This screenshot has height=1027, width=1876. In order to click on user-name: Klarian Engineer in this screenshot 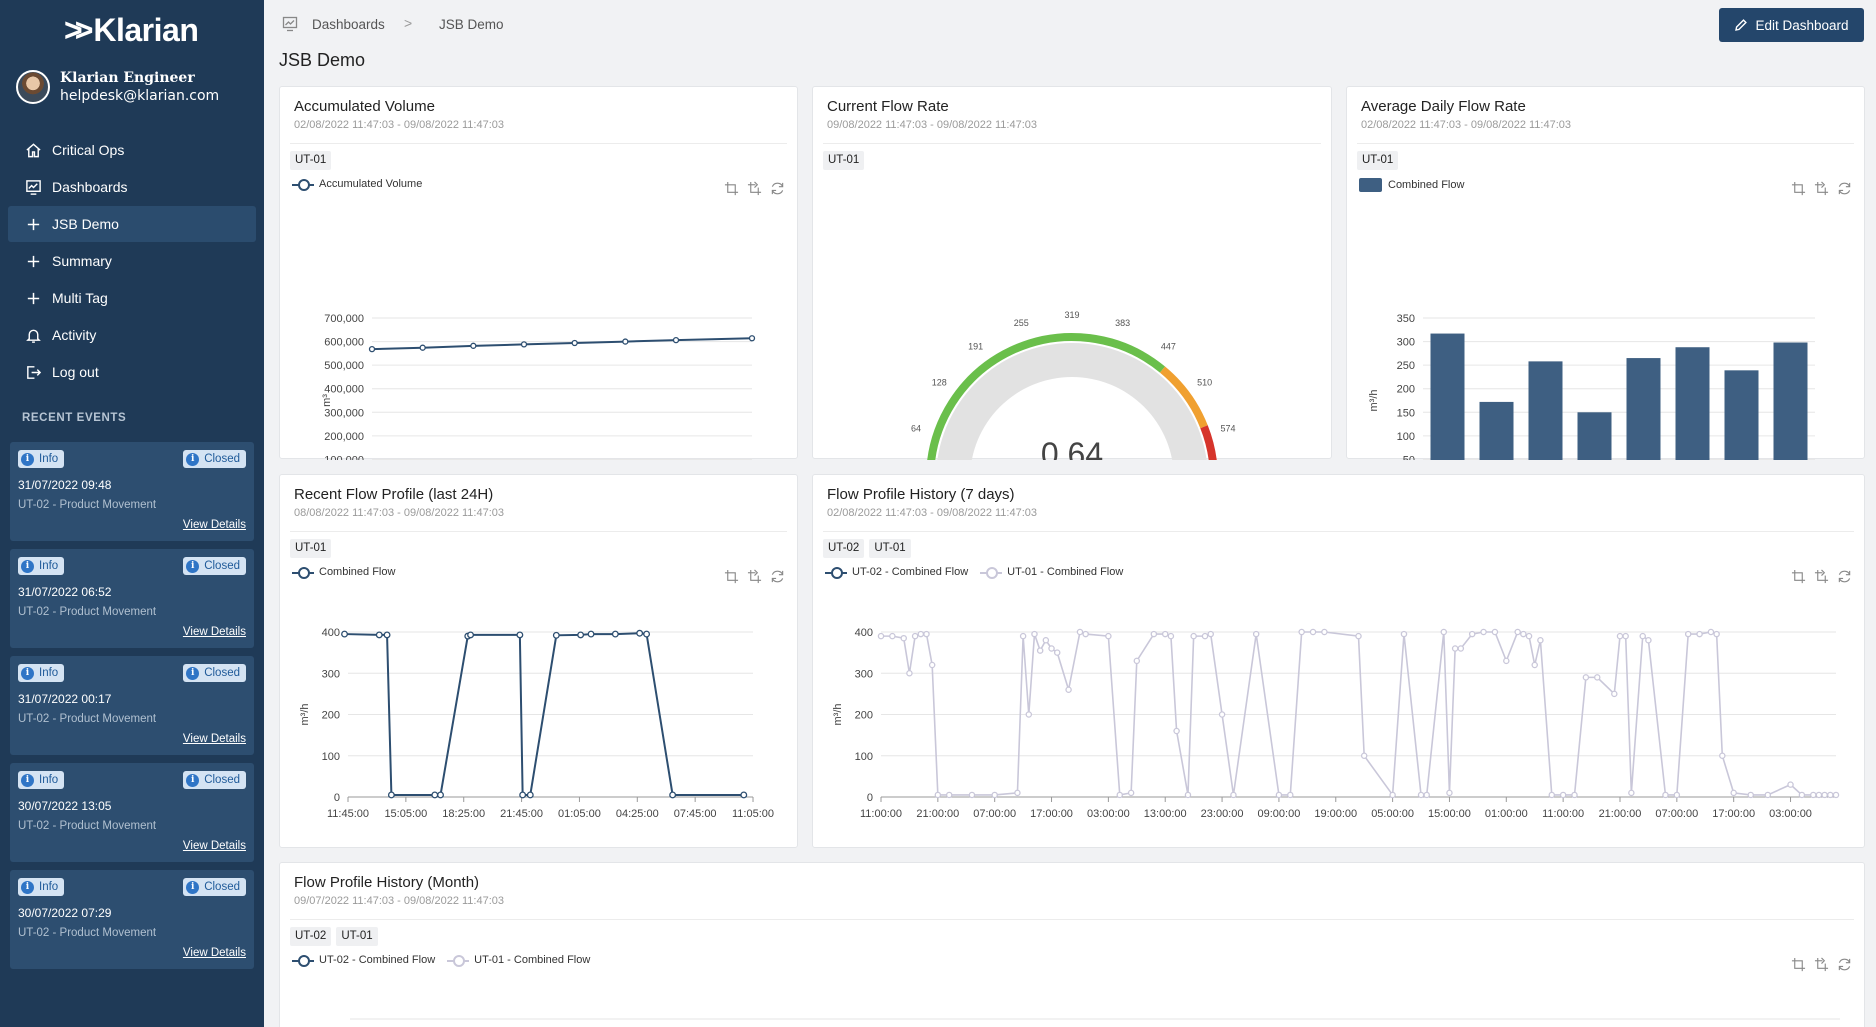, I will do `click(127, 78)`.